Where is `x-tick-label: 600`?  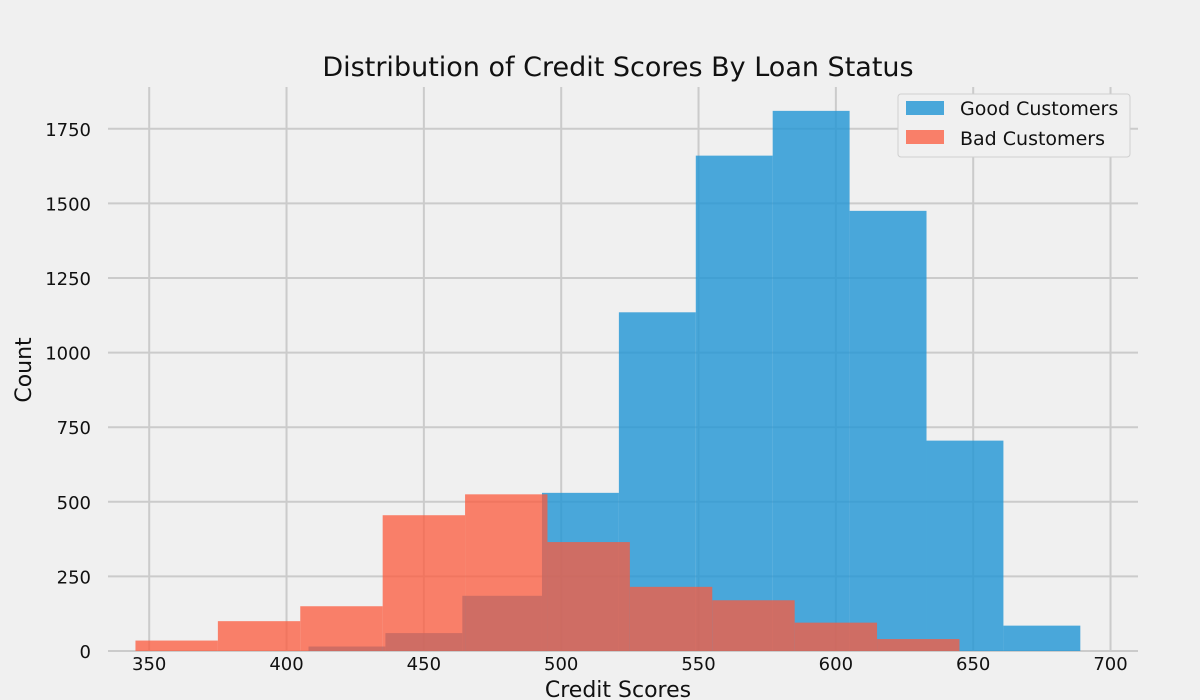 x-tick-label: 600 is located at coordinates (836, 664).